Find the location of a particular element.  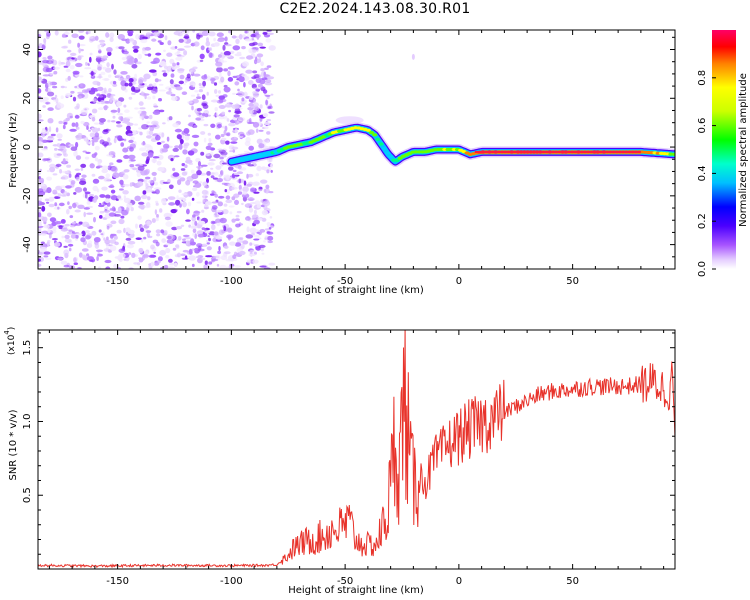

colorbar-gradient is located at coordinates (724, 149).